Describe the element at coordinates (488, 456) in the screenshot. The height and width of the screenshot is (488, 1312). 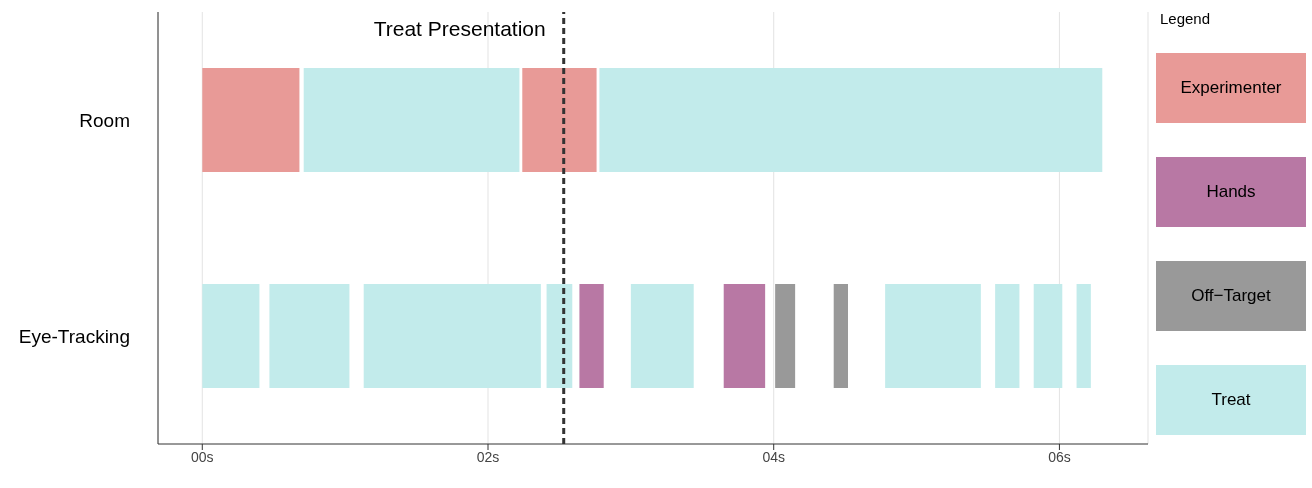
I see `x-tick-label: 02s` at that location.